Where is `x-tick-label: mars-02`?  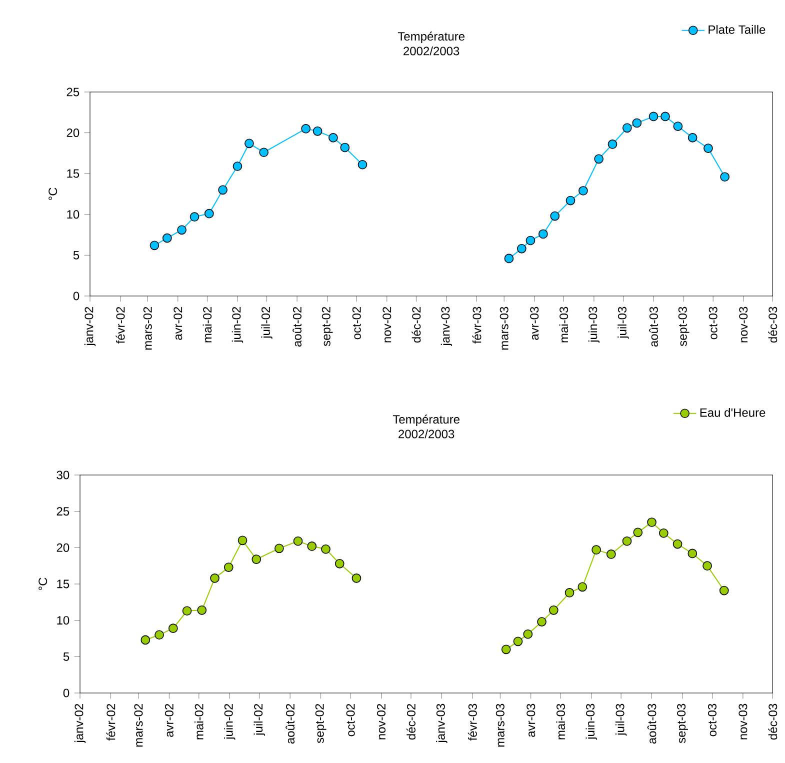
x-tick-label: mars-02 is located at coordinates (138, 725).